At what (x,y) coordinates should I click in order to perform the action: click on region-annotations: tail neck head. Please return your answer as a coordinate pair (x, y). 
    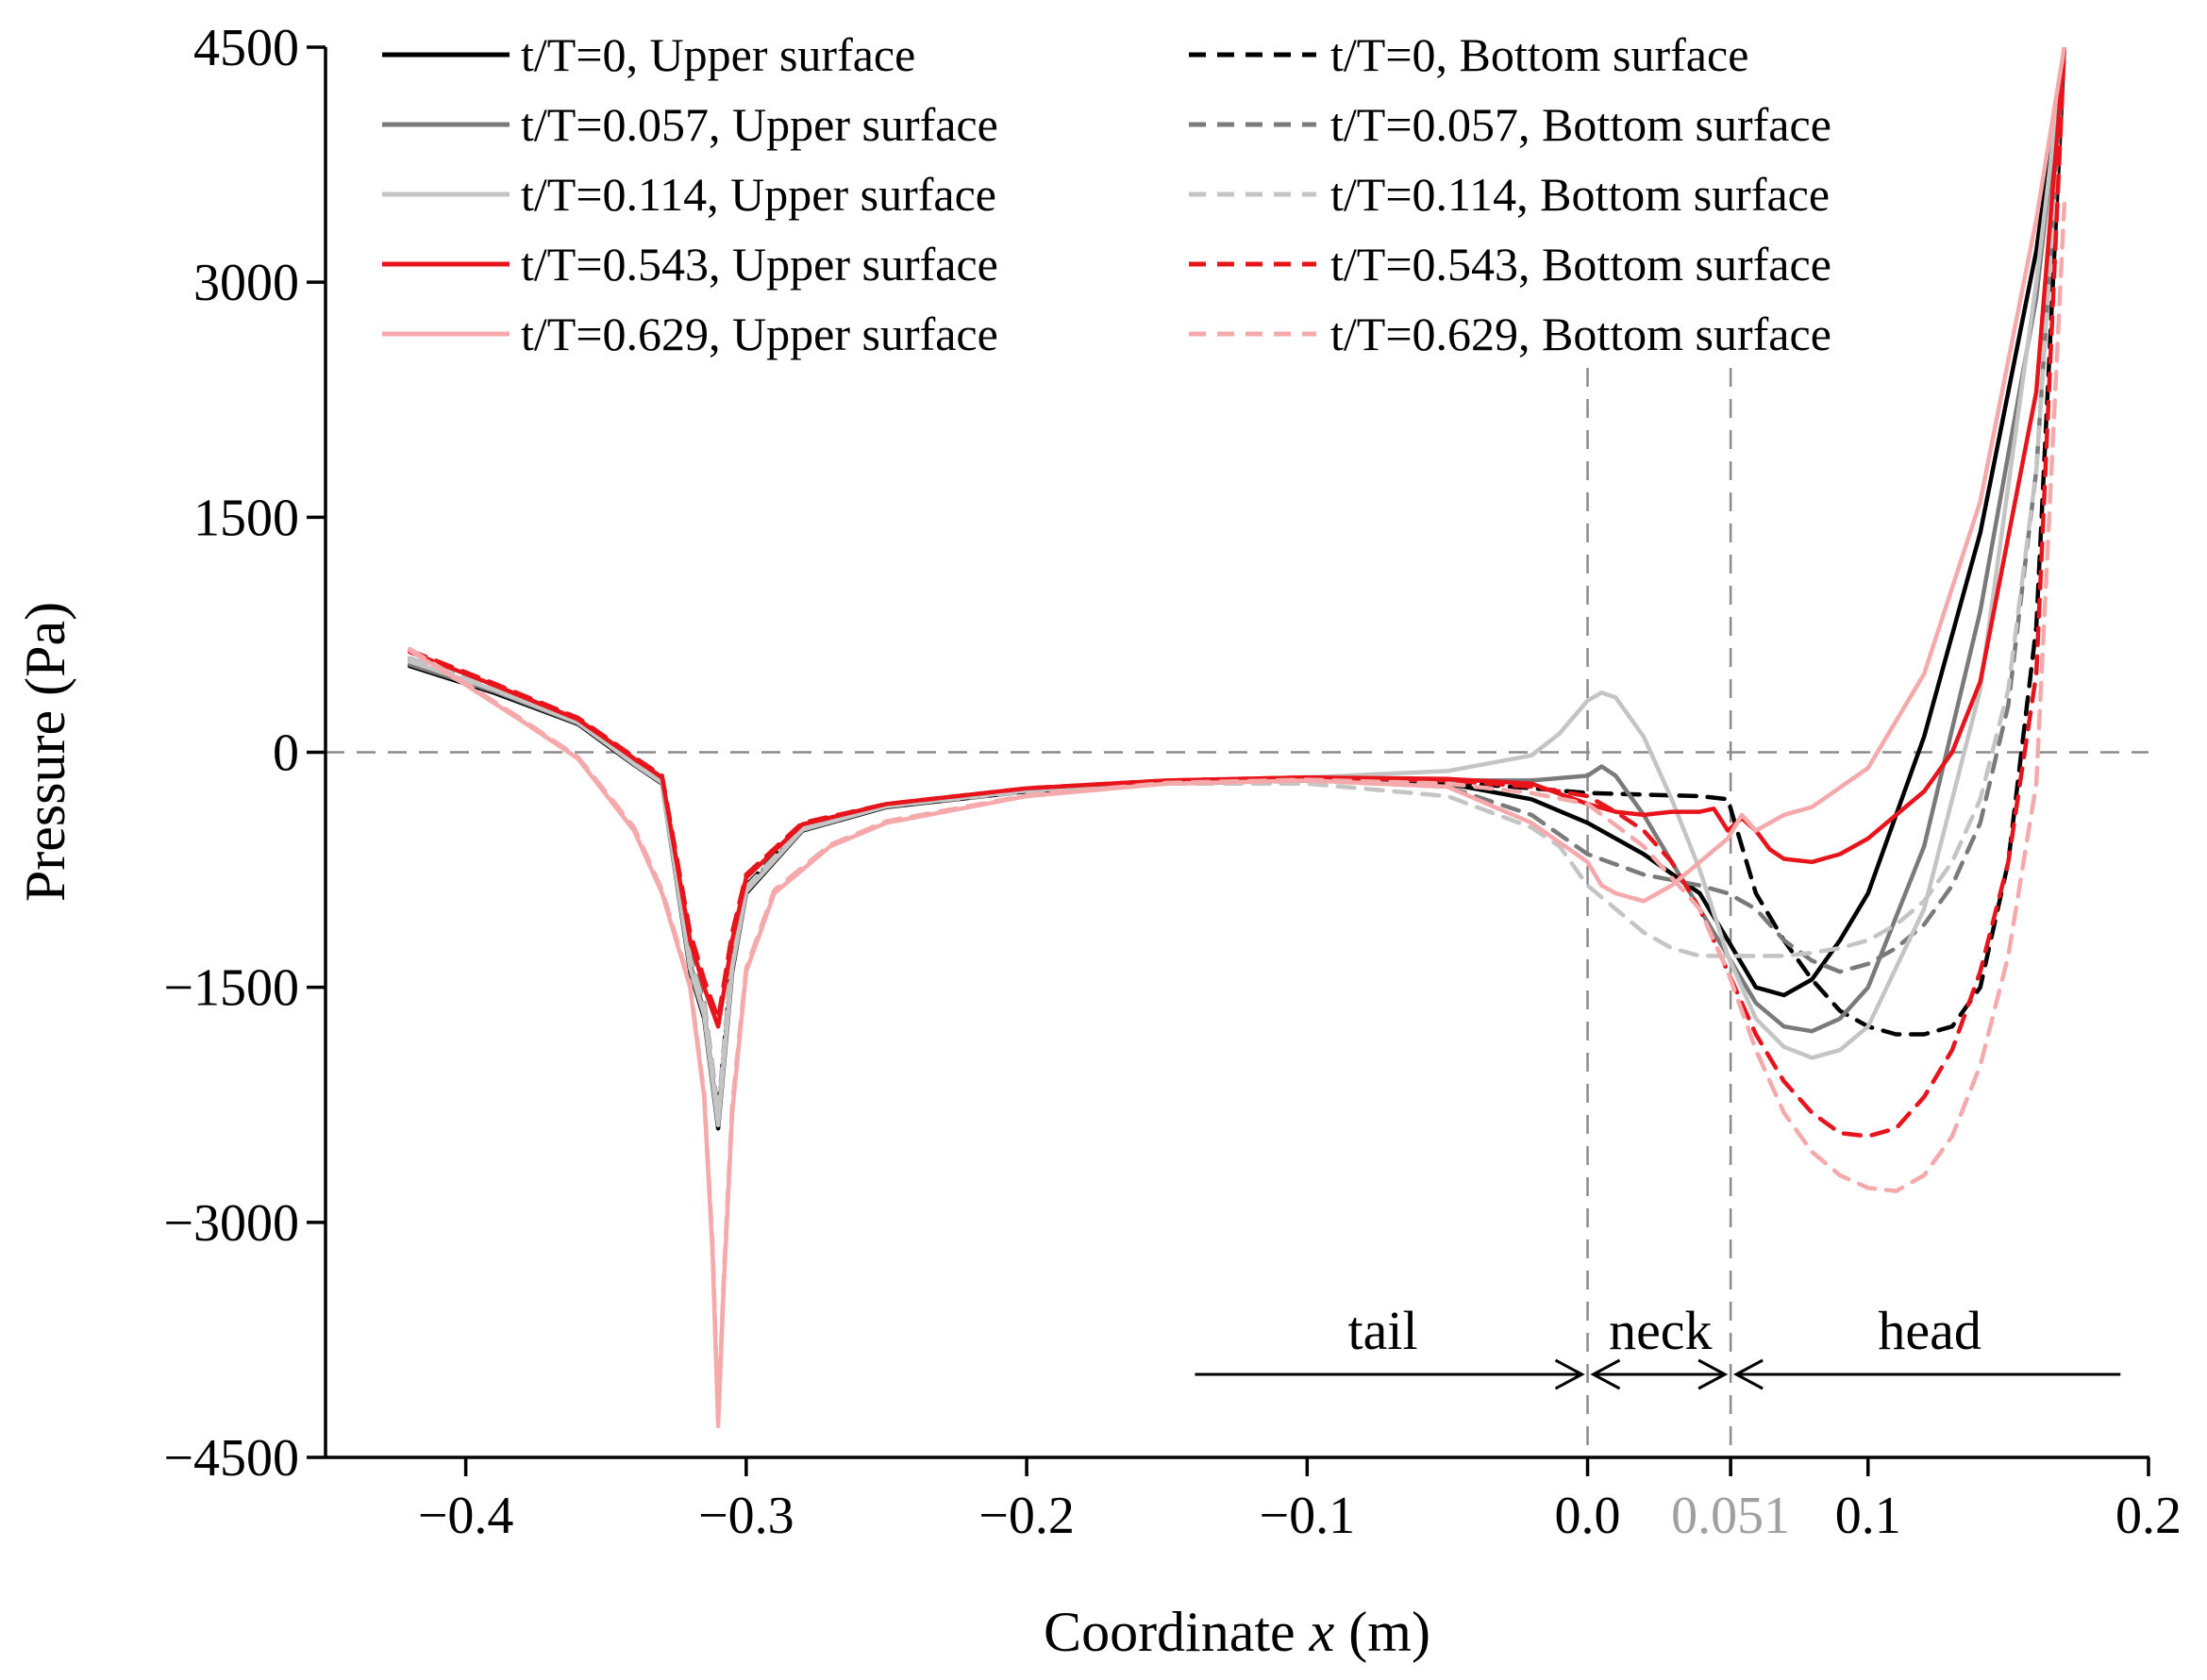
    Looking at the image, I should click on (1658, 1345).